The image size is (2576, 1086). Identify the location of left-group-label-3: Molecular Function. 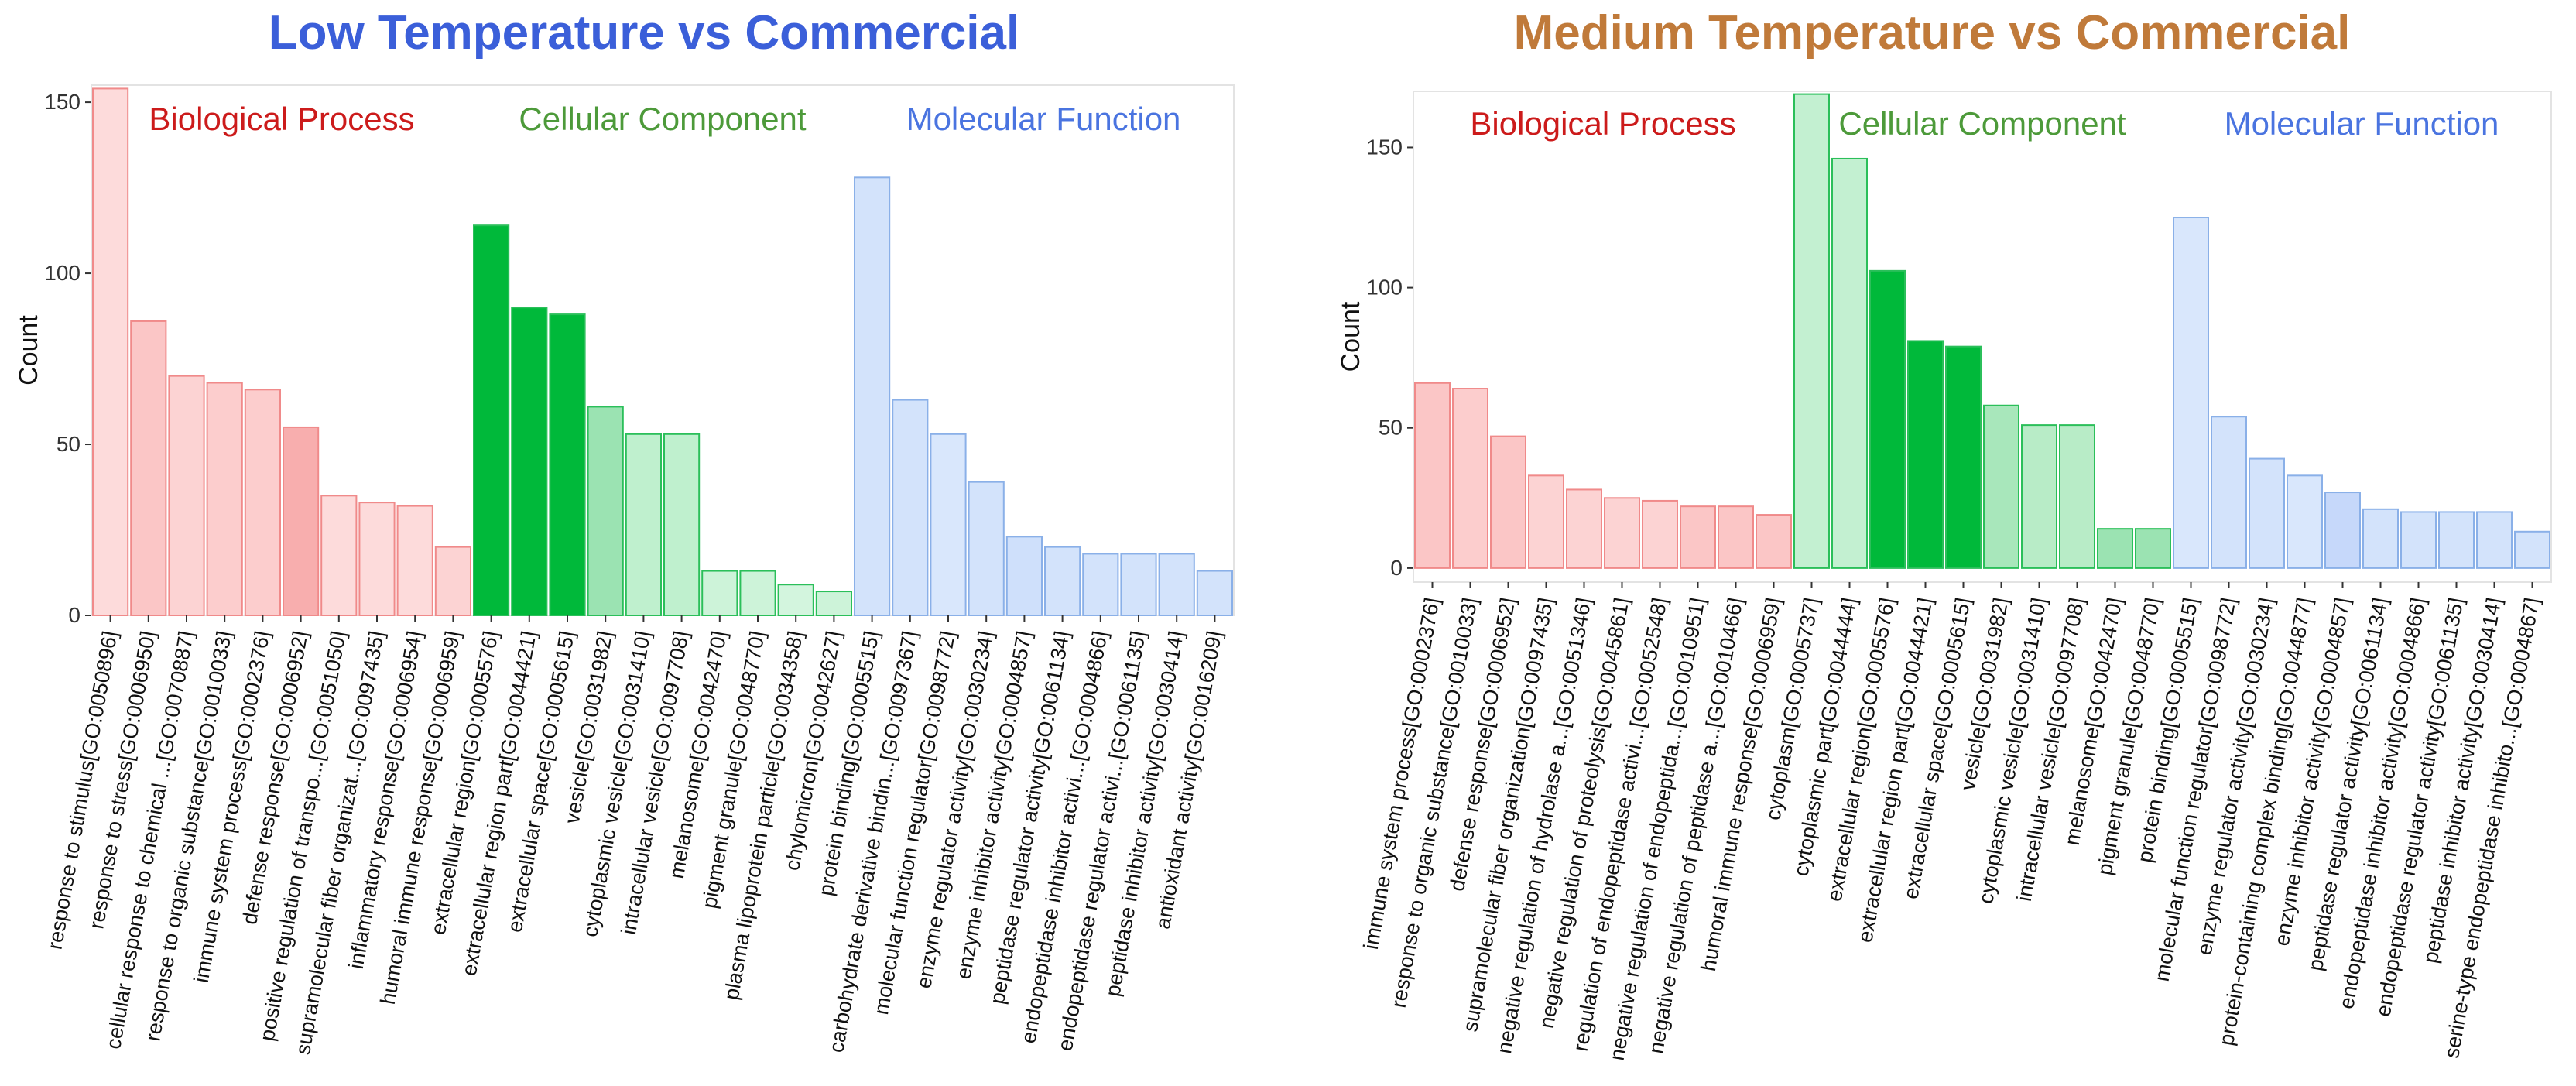
(1043, 119).